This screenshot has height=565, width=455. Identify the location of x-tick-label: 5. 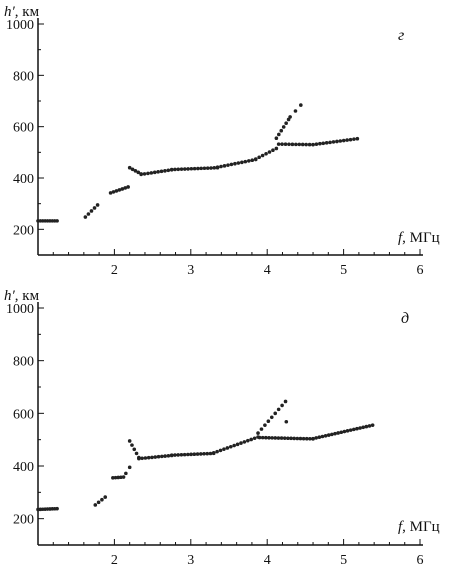
(343, 559).